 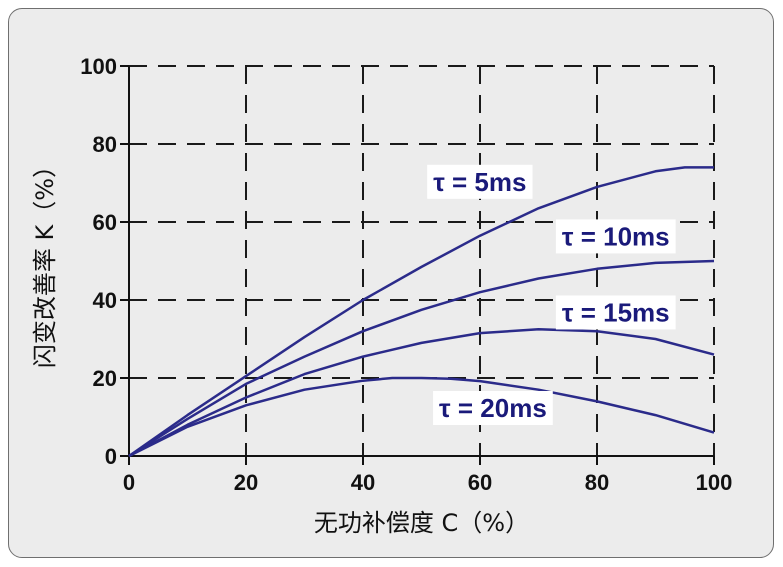 What do you see at coordinates (105, 222) in the screenshot?
I see `y-tick-label: 60` at bounding box center [105, 222].